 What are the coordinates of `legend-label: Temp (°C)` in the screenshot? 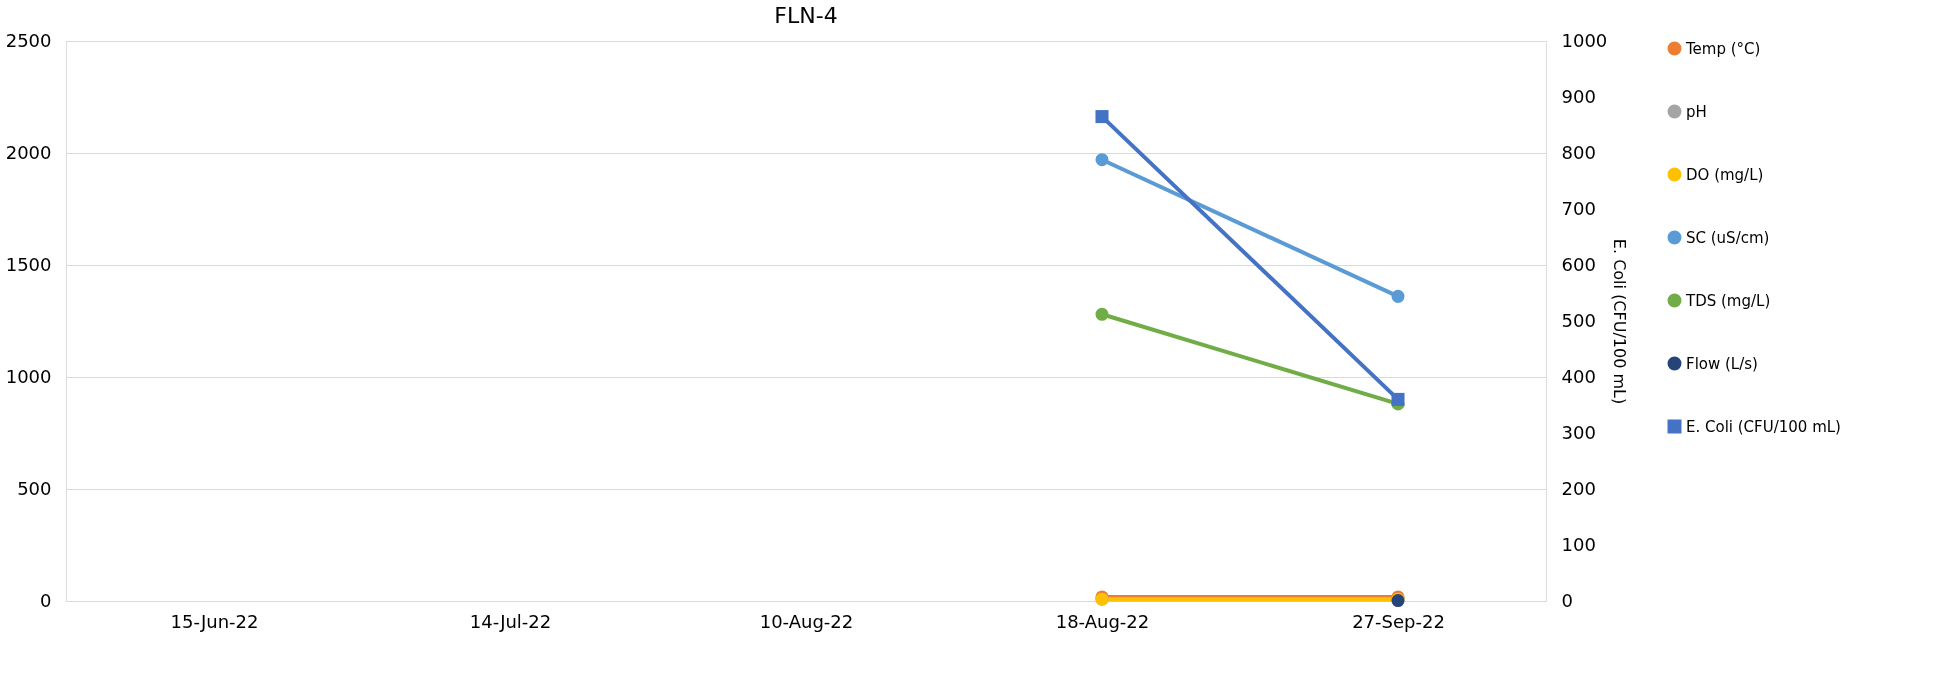 It's located at (1723, 48).